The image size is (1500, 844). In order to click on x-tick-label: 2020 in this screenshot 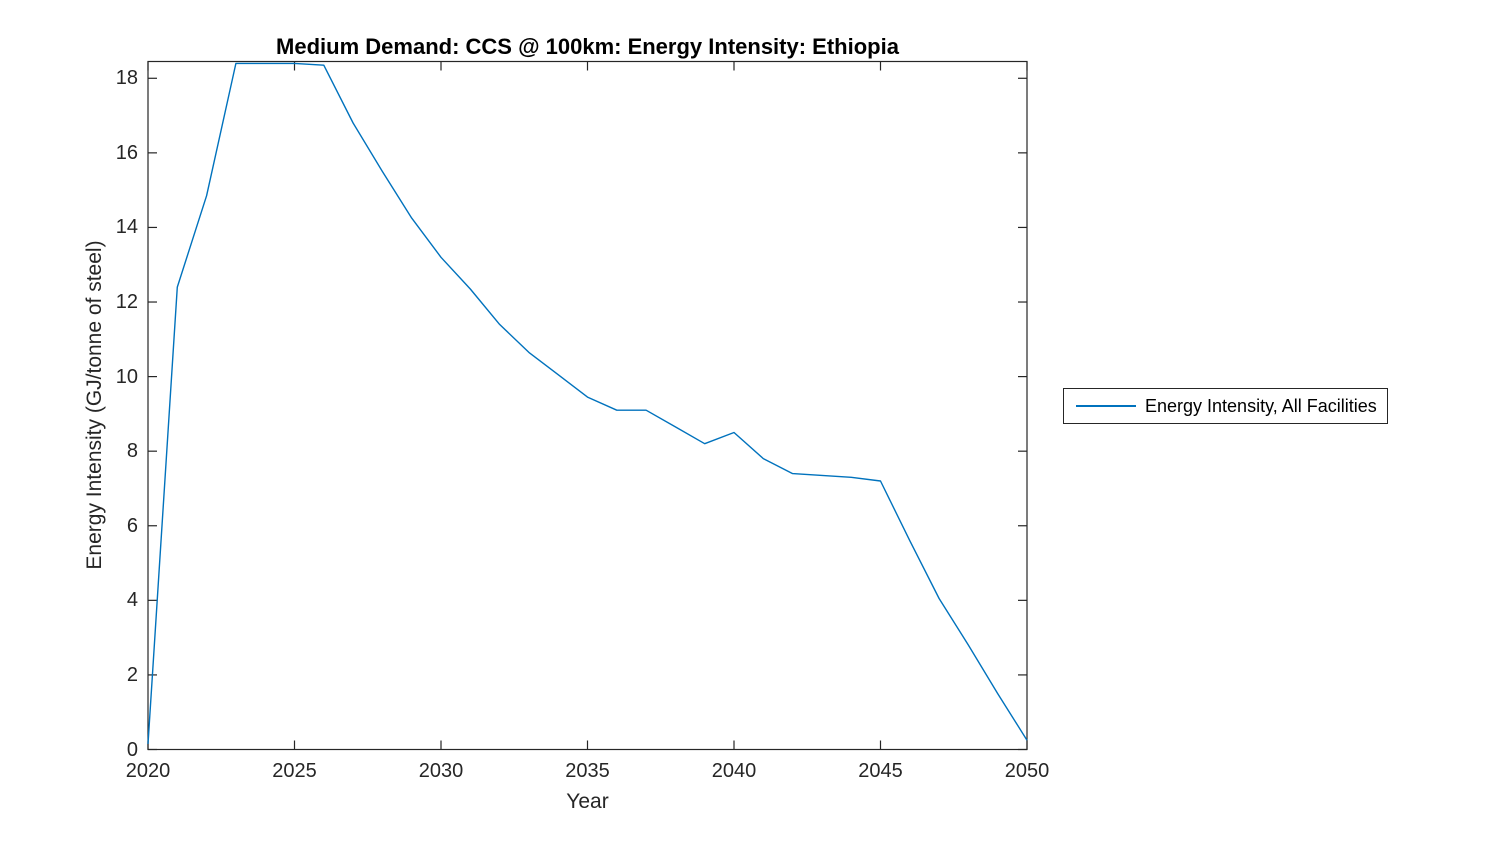, I will do `click(148, 771)`.